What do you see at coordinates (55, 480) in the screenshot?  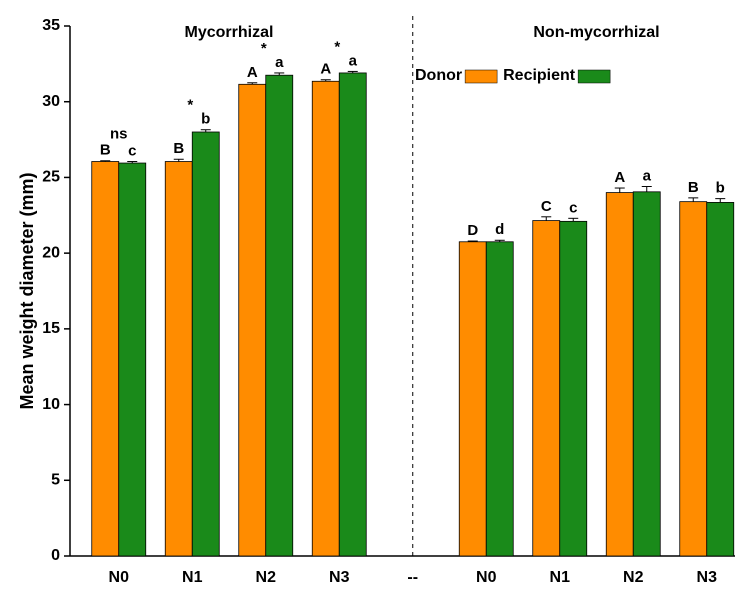 I see `y-tick-label: 5` at bounding box center [55, 480].